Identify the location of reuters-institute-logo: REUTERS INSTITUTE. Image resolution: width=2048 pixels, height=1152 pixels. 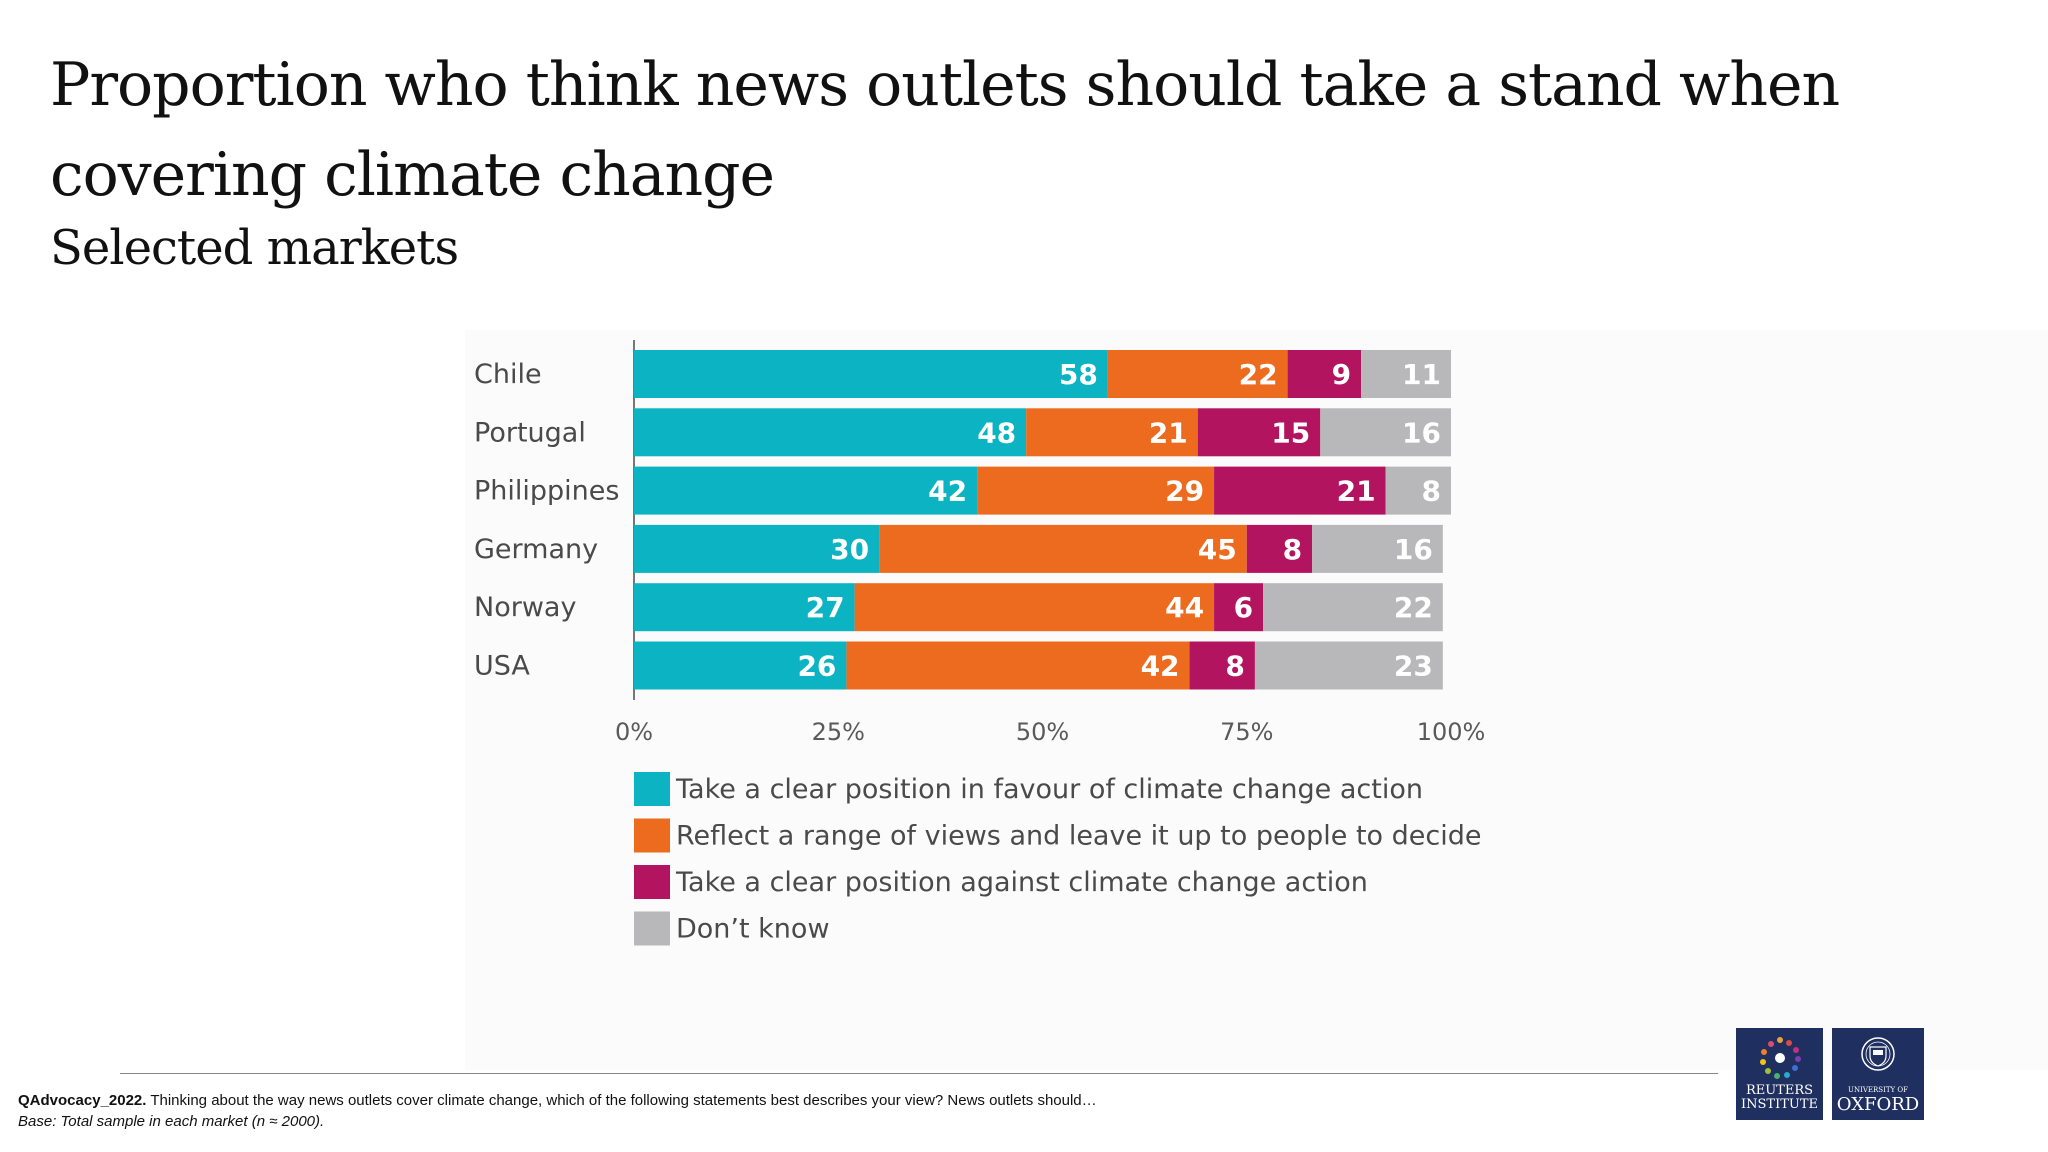
(1779, 1074).